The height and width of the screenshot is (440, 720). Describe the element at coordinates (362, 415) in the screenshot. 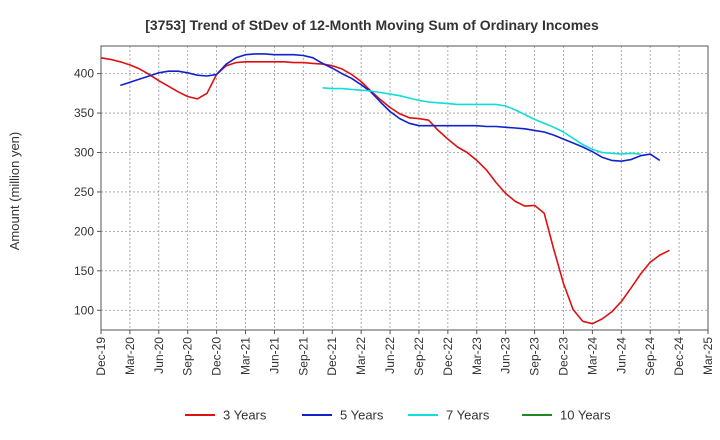

I see `legend-label: 5 Years` at that location.